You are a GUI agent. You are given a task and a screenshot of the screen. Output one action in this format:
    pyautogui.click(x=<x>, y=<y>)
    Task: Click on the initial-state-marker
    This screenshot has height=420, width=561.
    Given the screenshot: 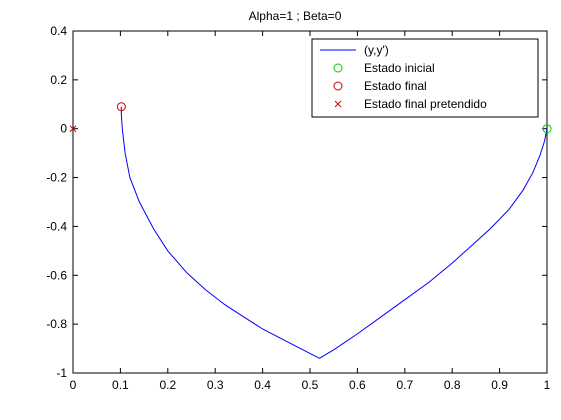 What is the action you would take?
    pyautogui.click(x=547, y=129)
    